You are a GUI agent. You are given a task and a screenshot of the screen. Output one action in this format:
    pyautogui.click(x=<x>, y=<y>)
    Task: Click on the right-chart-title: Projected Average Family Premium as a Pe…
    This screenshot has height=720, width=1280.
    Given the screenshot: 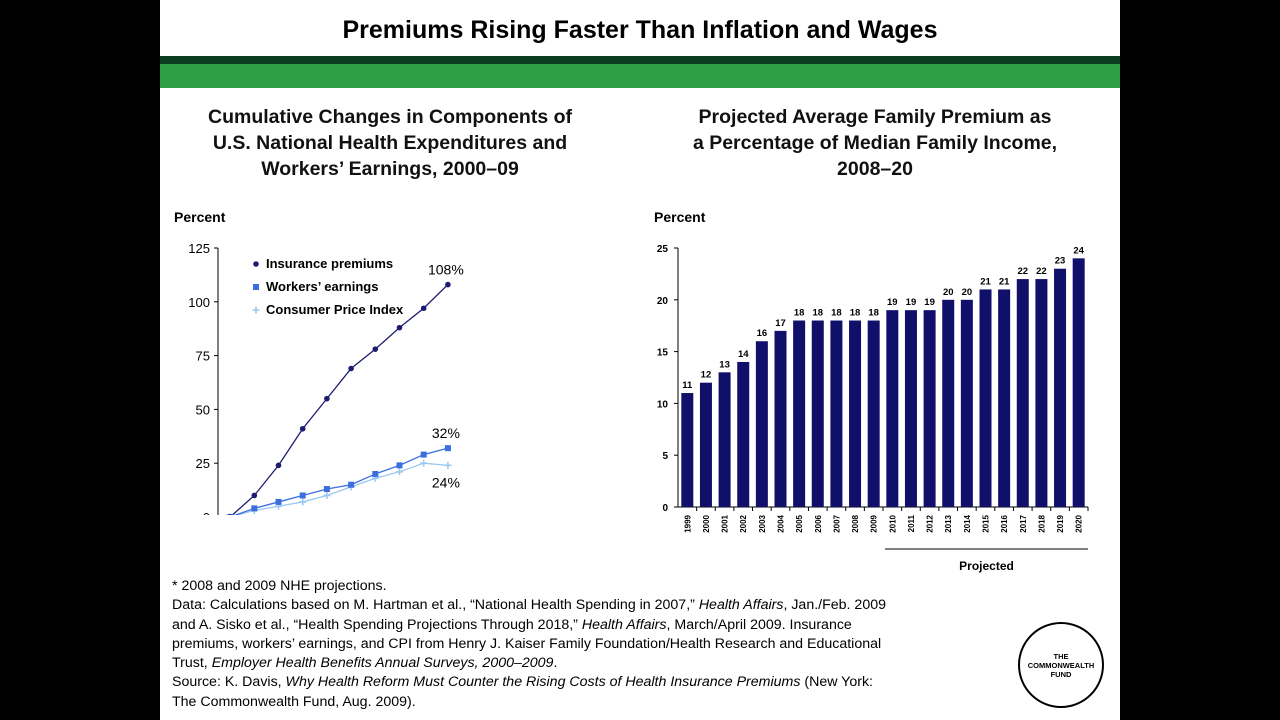 What is the action you would take?
    pyautogui.click(x=875, y=143)
    